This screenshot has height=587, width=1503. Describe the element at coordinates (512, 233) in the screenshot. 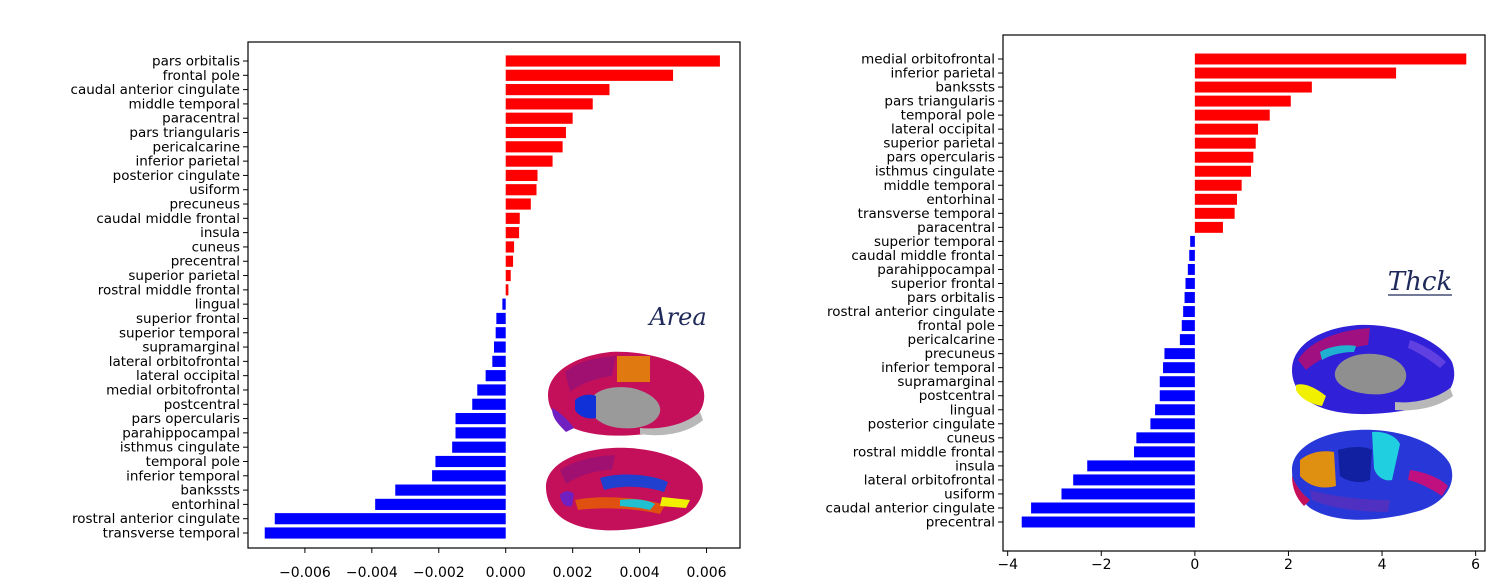

I see `bar-insula` at that location.